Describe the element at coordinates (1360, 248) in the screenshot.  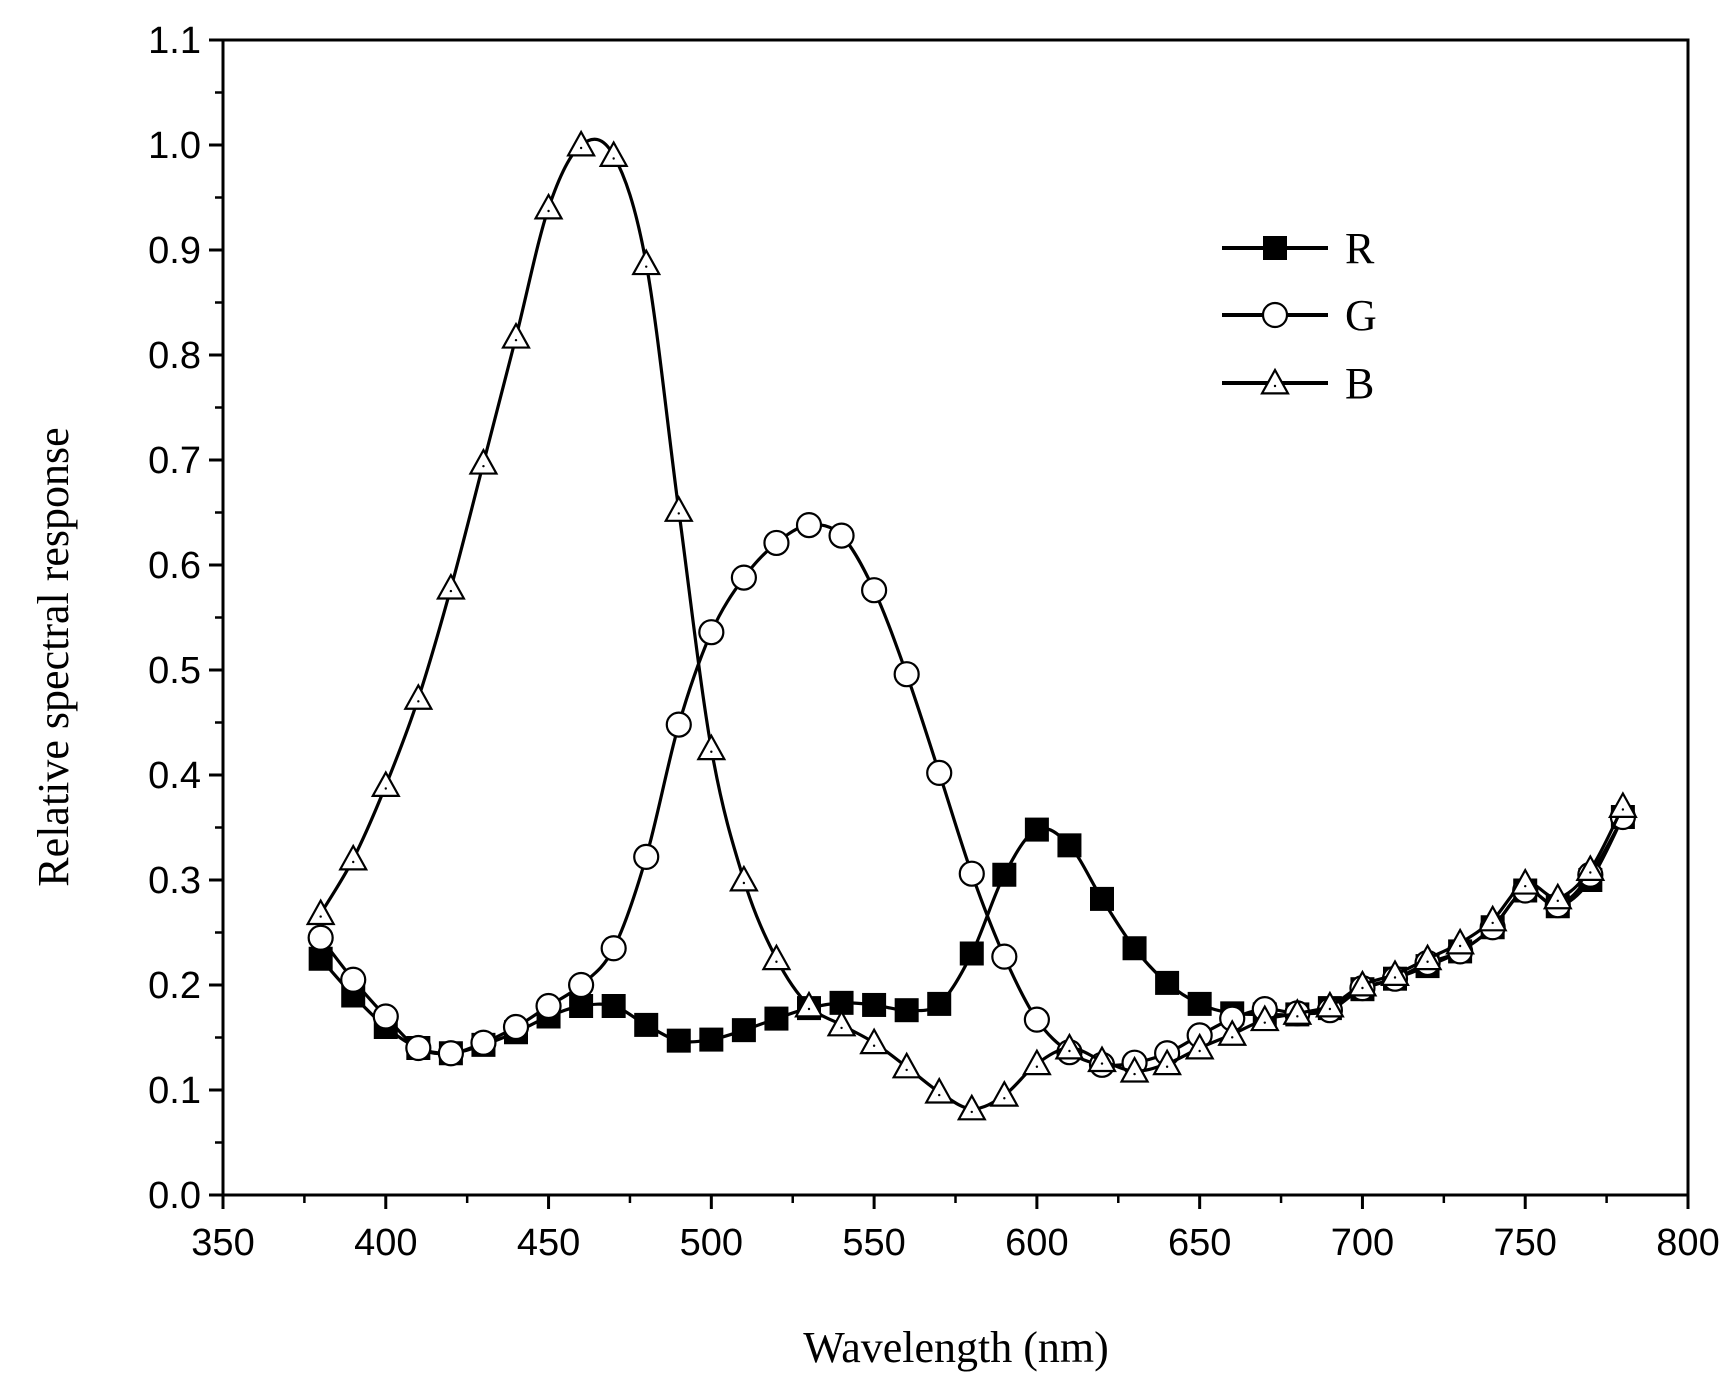
I see `legend-label: R` at that location.